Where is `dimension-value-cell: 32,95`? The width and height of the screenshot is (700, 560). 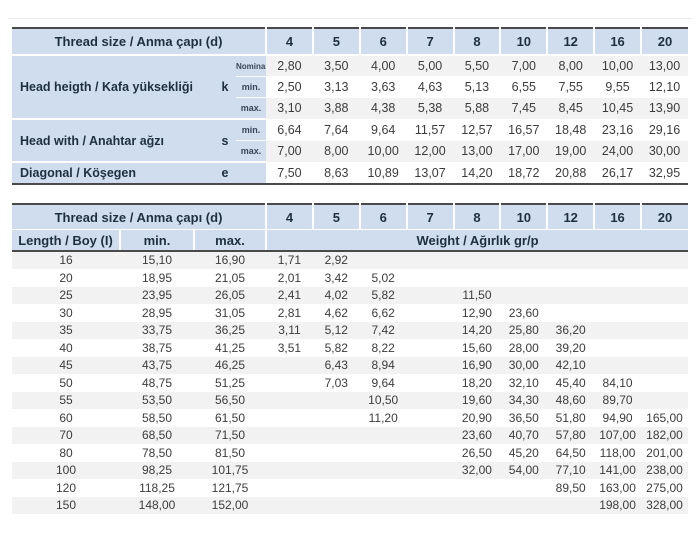
dimension-value-cell: 32,95 is located at coordinates (664, 173).